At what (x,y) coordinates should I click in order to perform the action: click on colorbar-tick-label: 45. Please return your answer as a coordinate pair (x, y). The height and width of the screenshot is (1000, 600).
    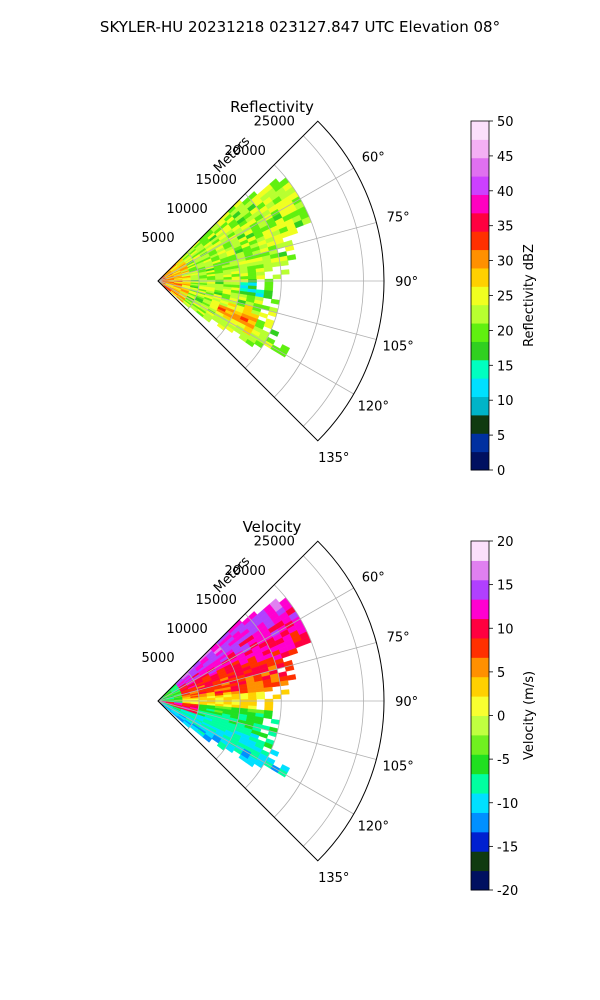
    Looking at the image, I should click on (505, 157).